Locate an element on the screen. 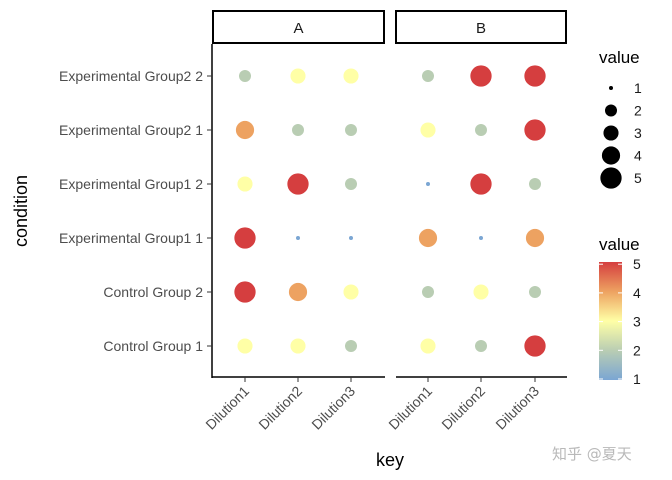 This screenshot has width=672, height=480. color-legend-title: value is located at coordinates (619, 244).